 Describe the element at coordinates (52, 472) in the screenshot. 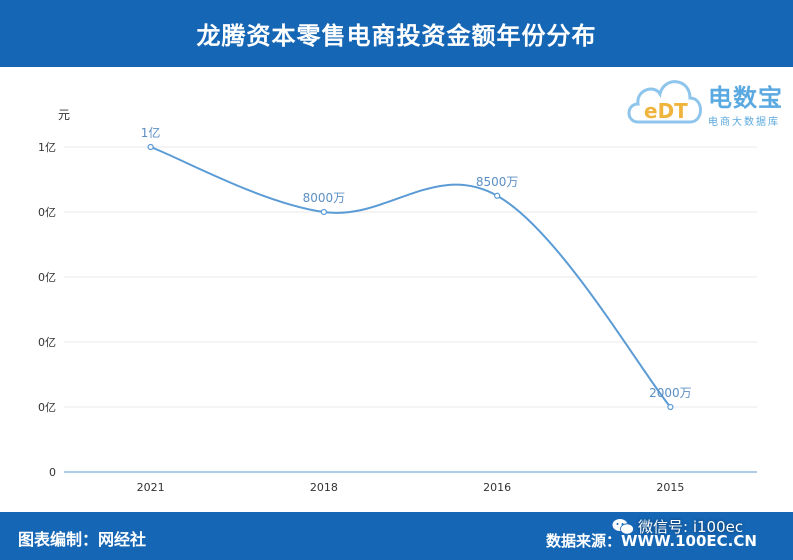

I see `y-tick-label: 0` at that location.